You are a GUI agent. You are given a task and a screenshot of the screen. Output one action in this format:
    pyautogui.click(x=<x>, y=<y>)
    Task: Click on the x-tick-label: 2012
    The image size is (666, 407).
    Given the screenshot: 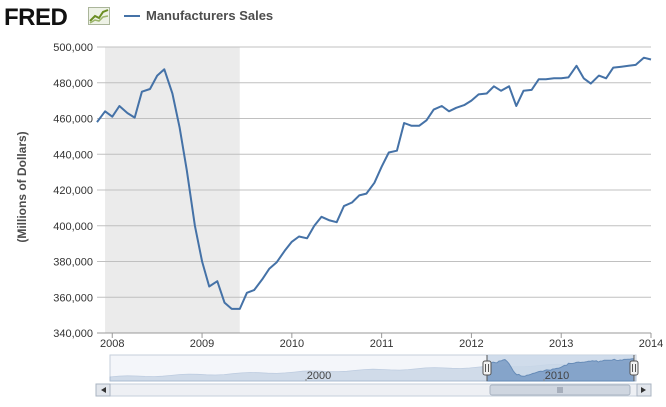 What is the action you would take?
    pyautogui.click(x=471, y=344)
    